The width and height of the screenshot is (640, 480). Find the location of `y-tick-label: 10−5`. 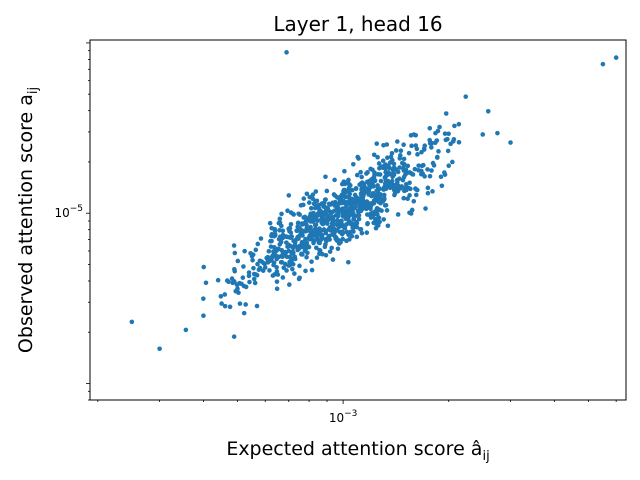

y-tick-label: 10−5 is located at coordinates (68, 212).